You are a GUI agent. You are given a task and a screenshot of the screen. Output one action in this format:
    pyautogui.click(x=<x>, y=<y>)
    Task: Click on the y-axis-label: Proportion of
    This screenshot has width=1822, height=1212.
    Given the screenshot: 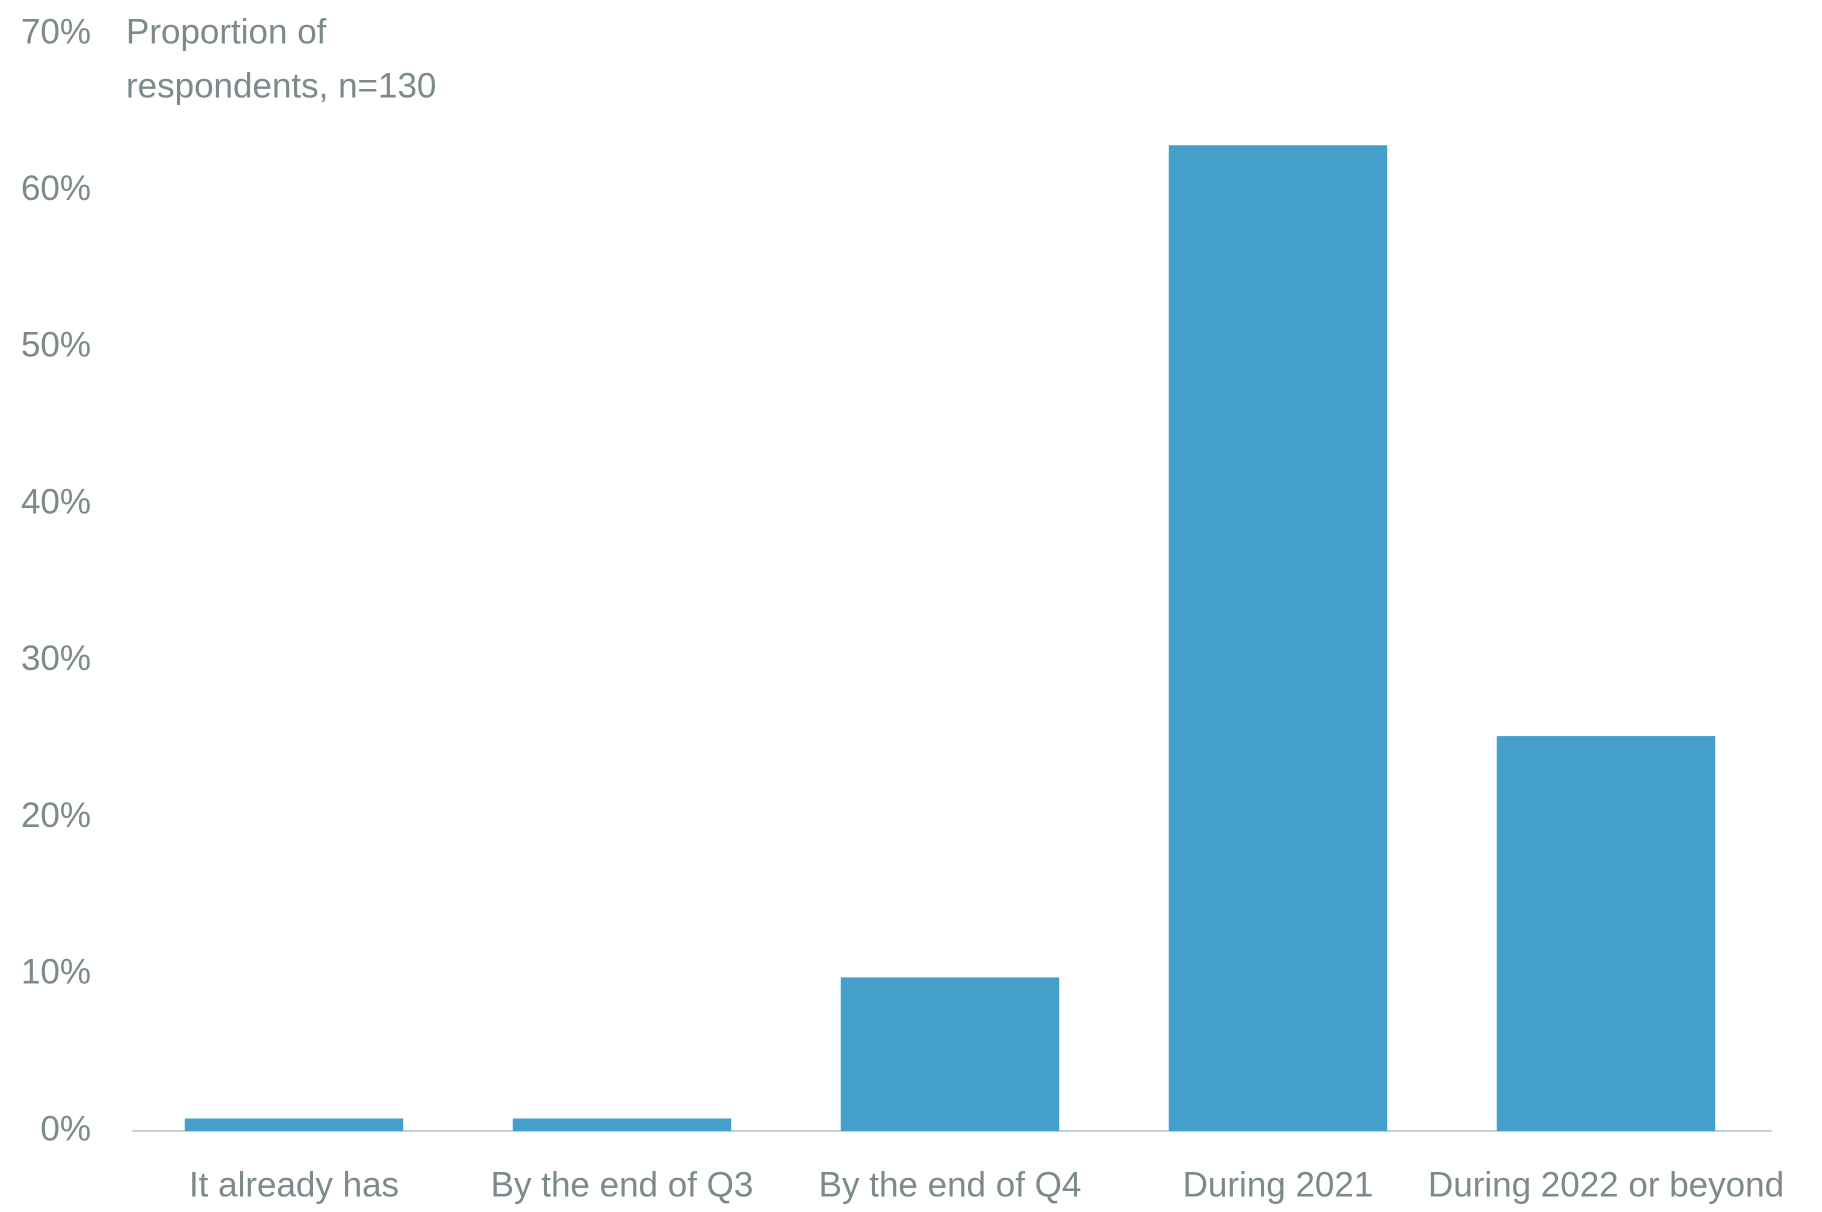 What is the action you would take?
    pyautogui.click(x=226, y=31)
    